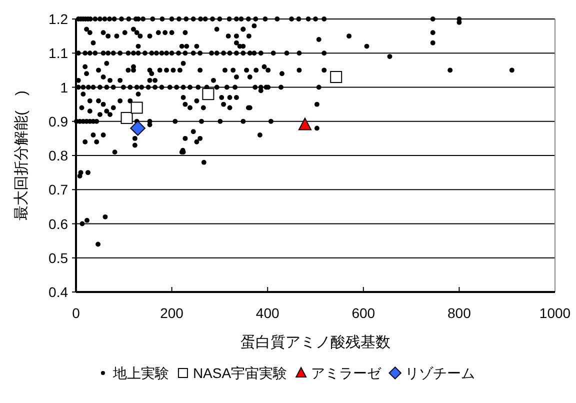 This screenshot has width=576, height=403. What do you see at coordinates (58, 190) in the screenshot?
I see `y-tick-label: 0.7` at bounding box center [58, 190].